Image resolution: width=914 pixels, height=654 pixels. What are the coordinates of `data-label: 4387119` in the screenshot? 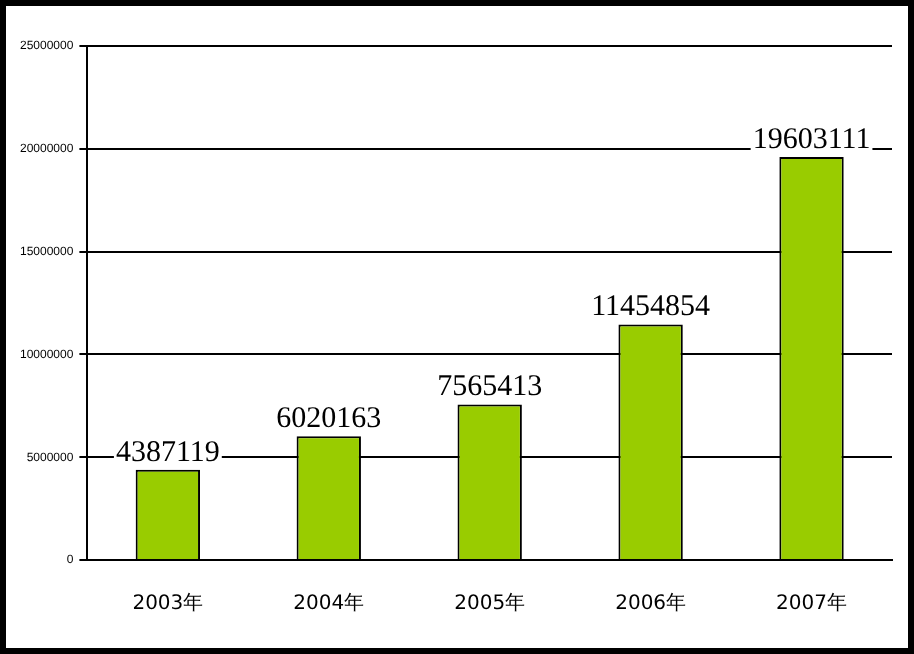 It's located at (167, 452).